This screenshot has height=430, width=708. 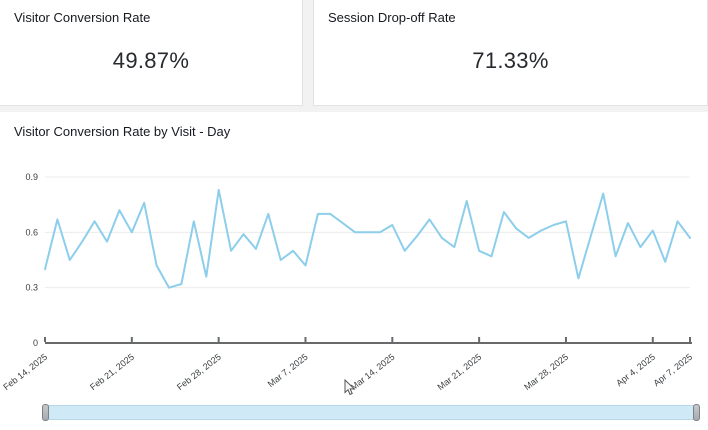 What do you see at coordinates (31, 288) in the screenshot?
I see `y-tick-label: 0.3` at bounding box center [31, 288].